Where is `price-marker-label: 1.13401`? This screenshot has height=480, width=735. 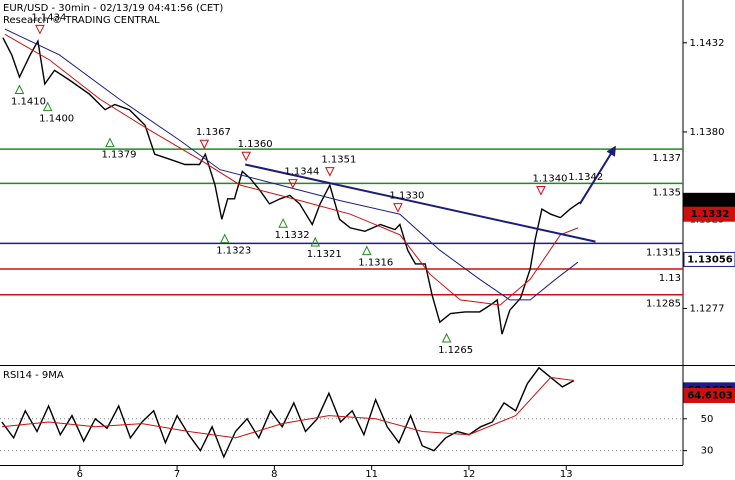 price-marker-label: 1.13401 is located at coordinates (710, 200).